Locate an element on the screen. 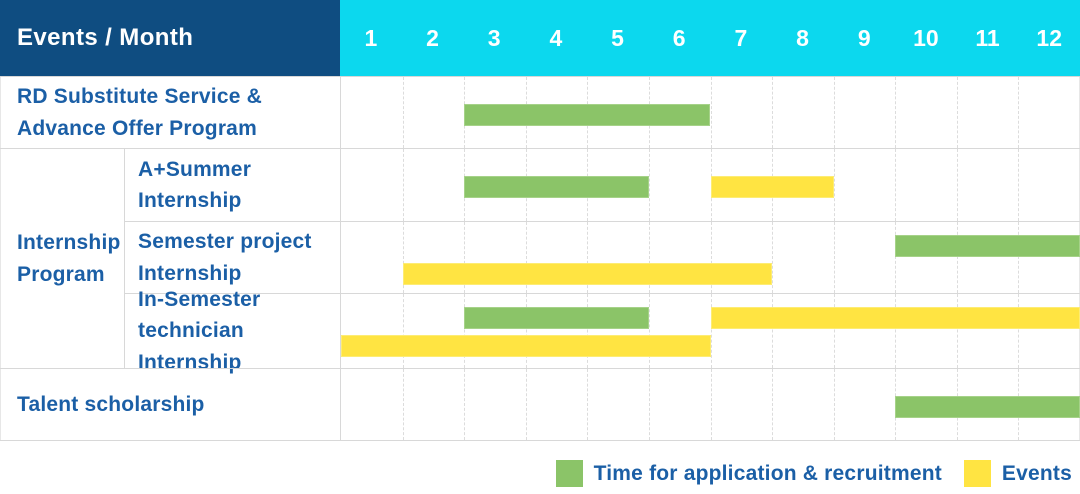 The height and width of the screenshot is (494, 1080). events-swatch-icon is located at coordinates (977, 473).